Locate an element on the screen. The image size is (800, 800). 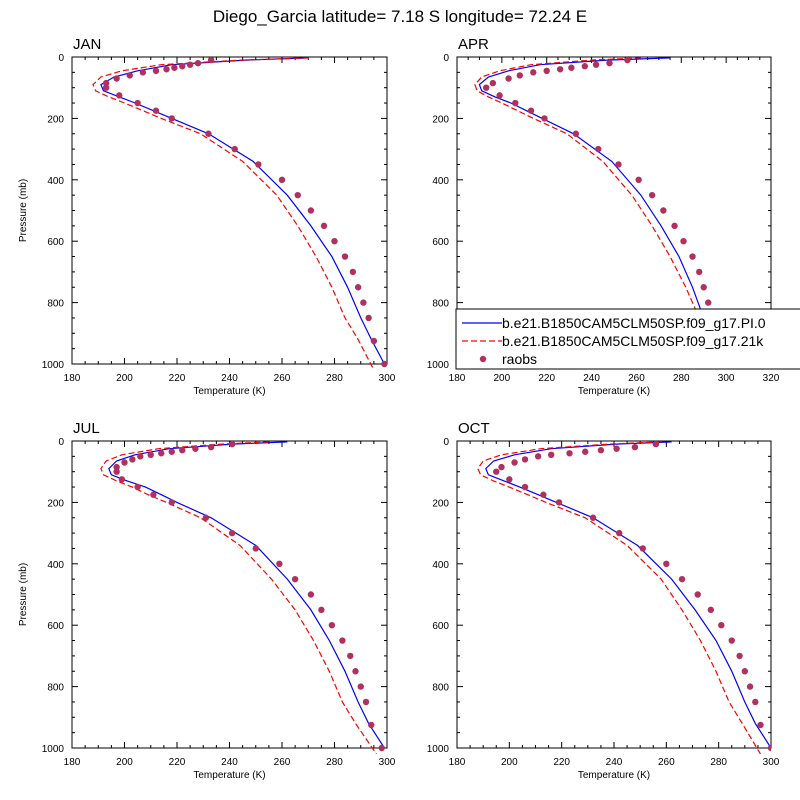
y-tick-label: 400 is located at coordinates (55, 565).